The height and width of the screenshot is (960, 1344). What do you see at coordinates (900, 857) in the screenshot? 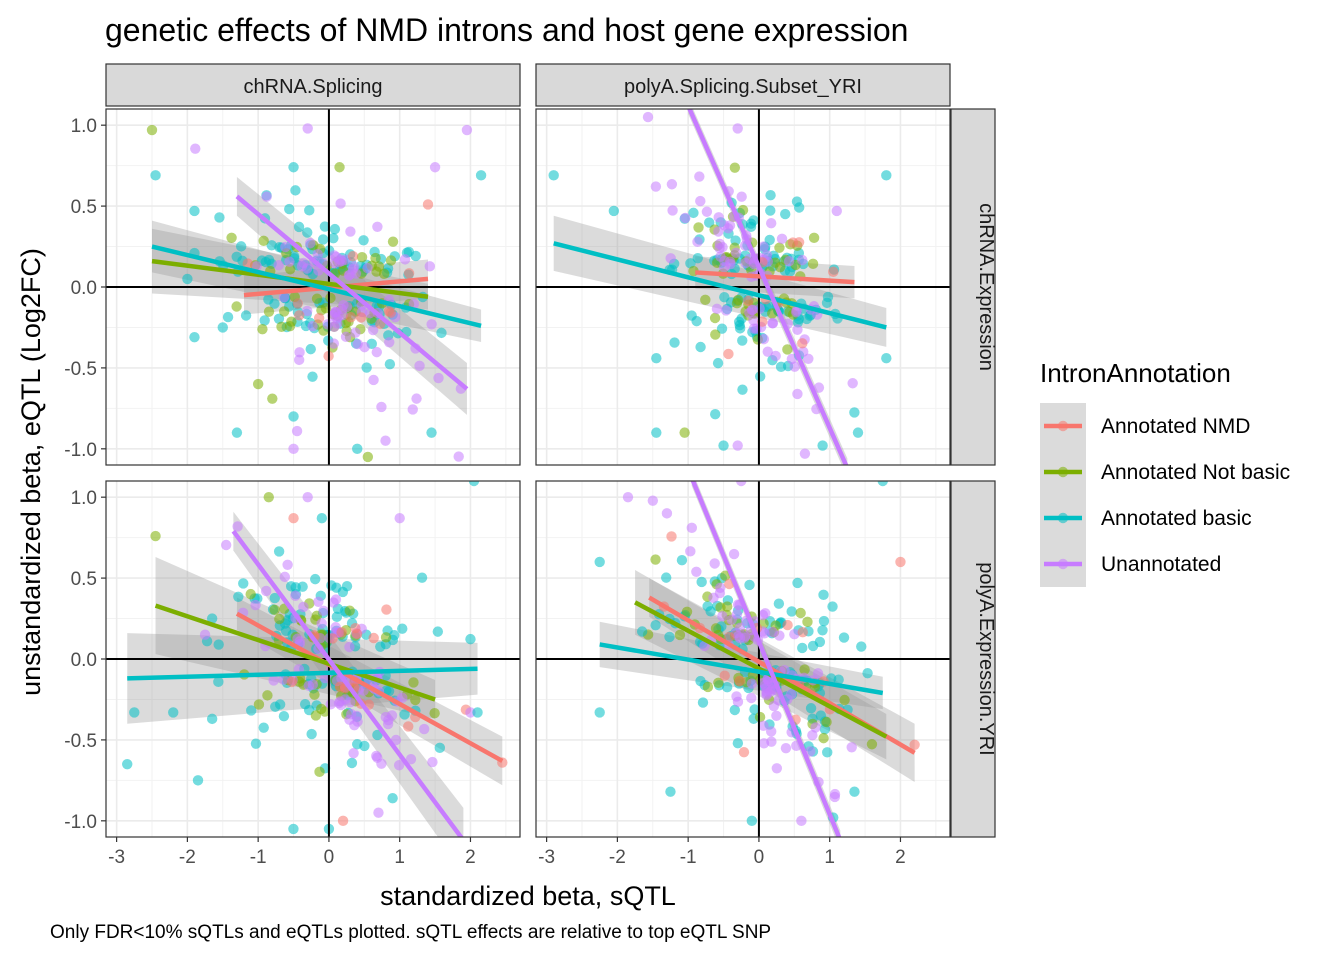
I see `x-tick-label: 2` at bounding box center [900, 857].